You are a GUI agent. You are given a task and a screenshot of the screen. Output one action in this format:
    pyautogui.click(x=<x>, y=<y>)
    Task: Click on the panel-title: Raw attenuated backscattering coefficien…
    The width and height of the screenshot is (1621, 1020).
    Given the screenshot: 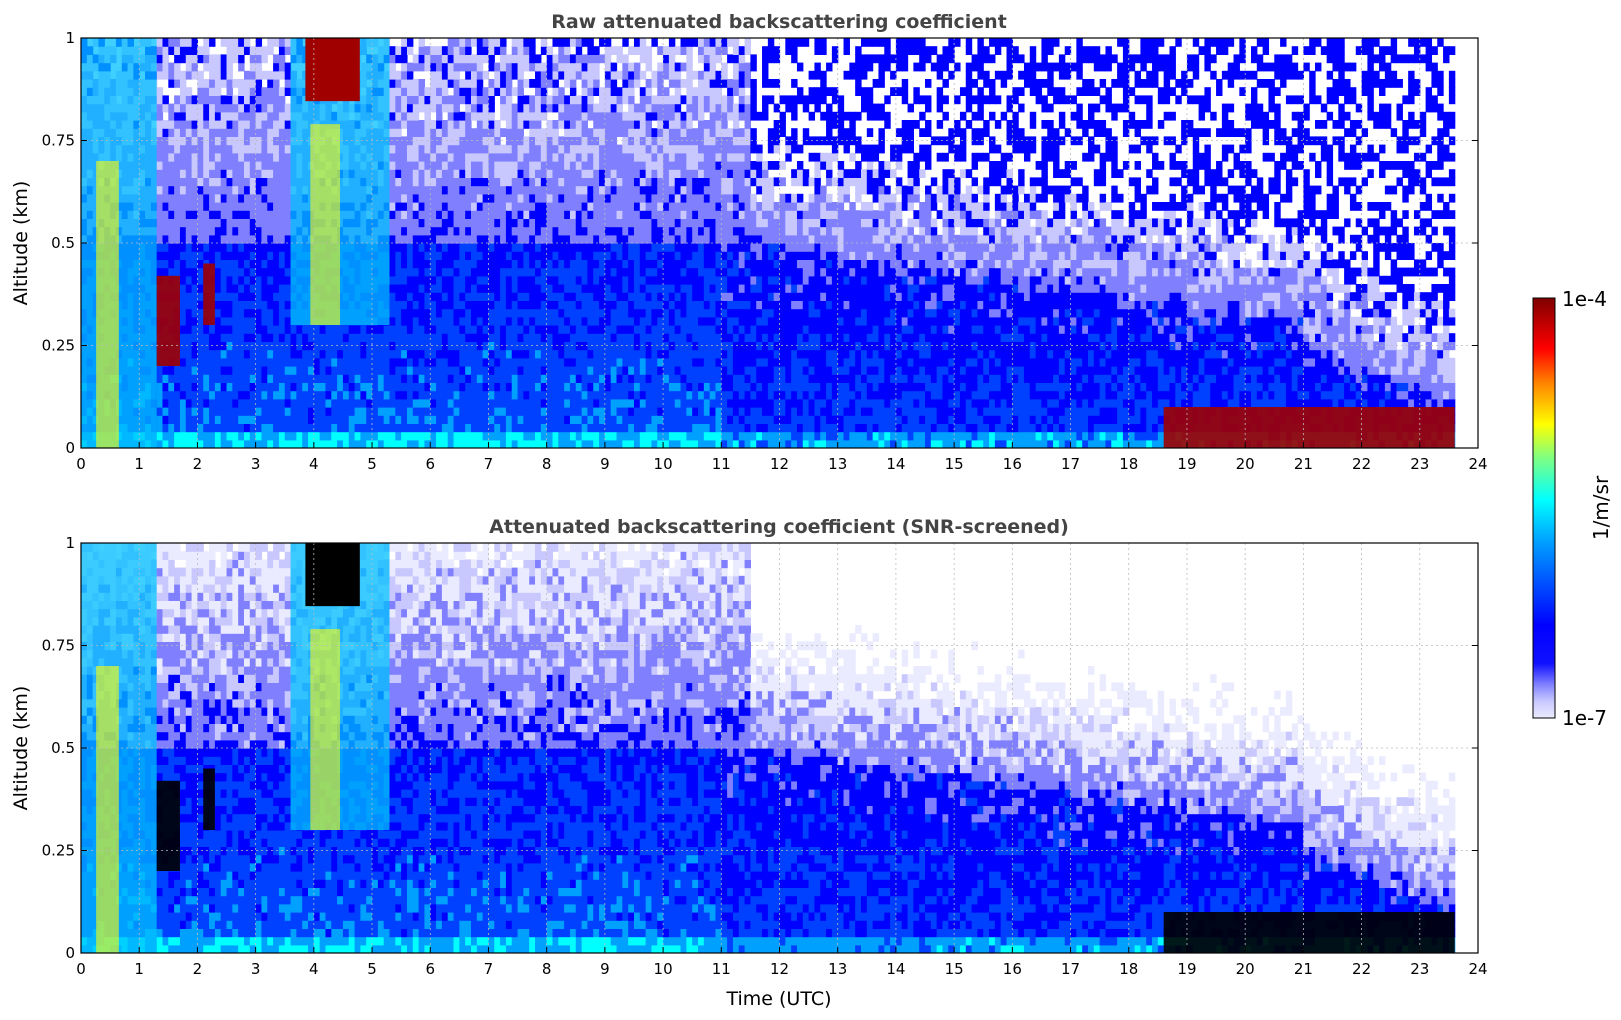 What is the action you would take?
    pyautogui.click(x=779, y=22)
    